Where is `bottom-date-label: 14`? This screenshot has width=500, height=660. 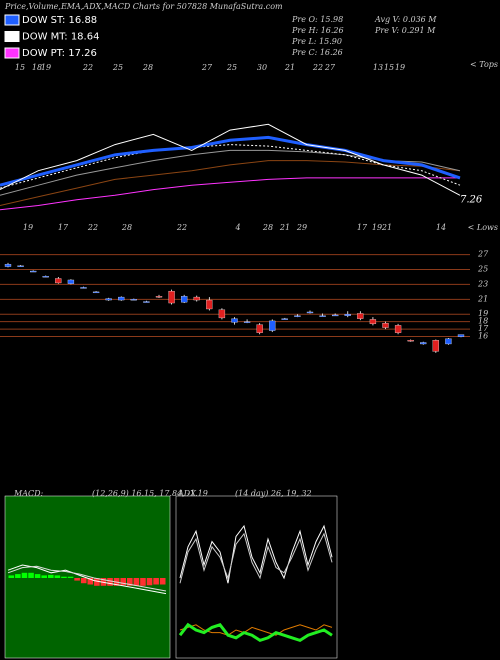 bottom-date-label: 14 is located at coordinates (441, 227).